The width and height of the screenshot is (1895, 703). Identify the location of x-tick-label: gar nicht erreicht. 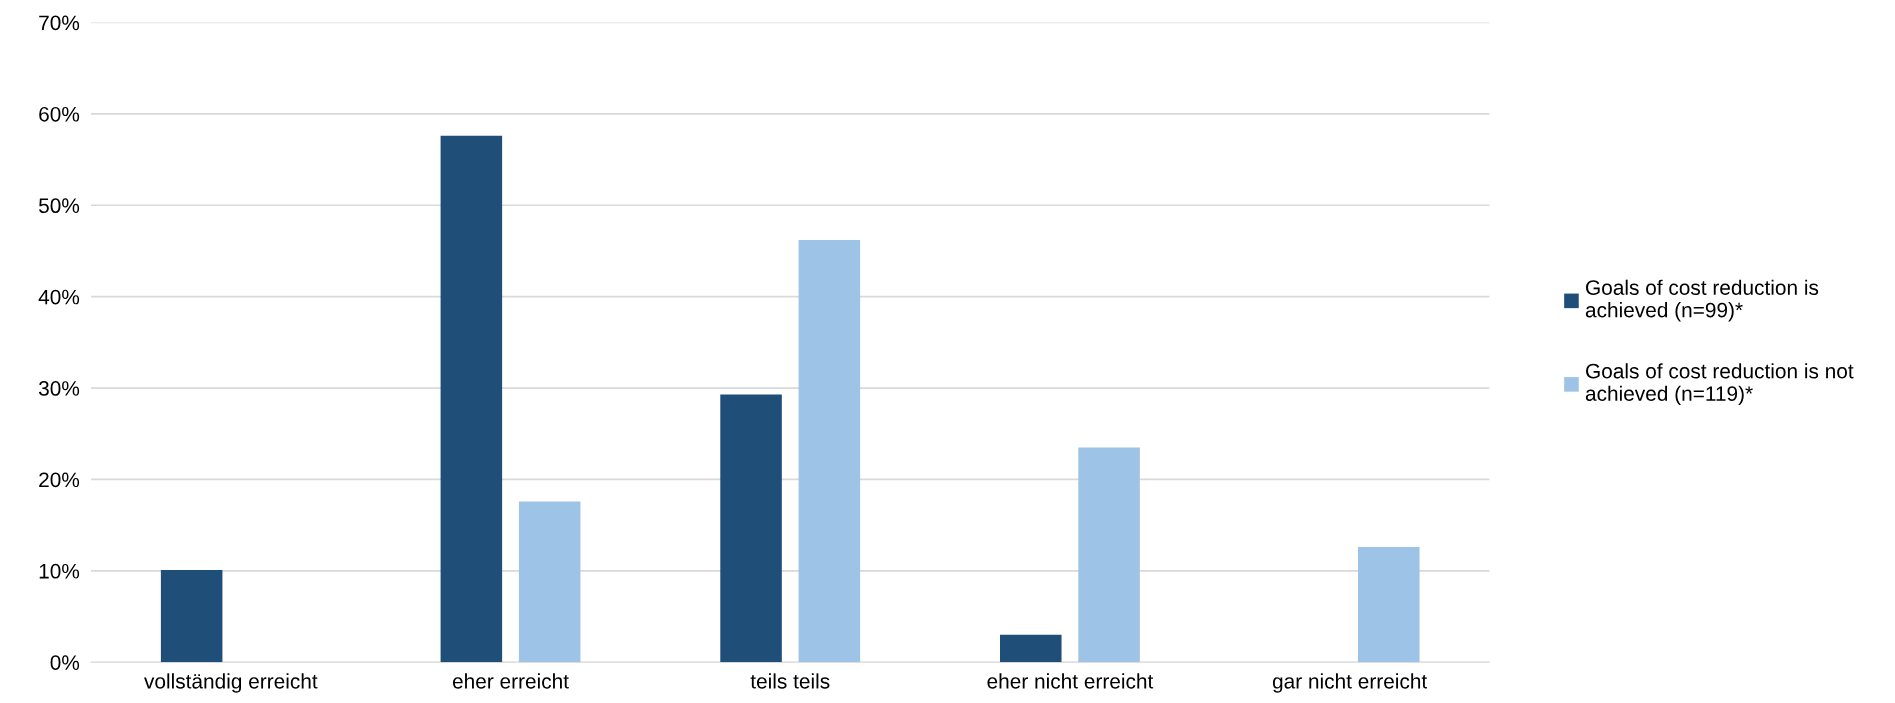
(1350, 683).